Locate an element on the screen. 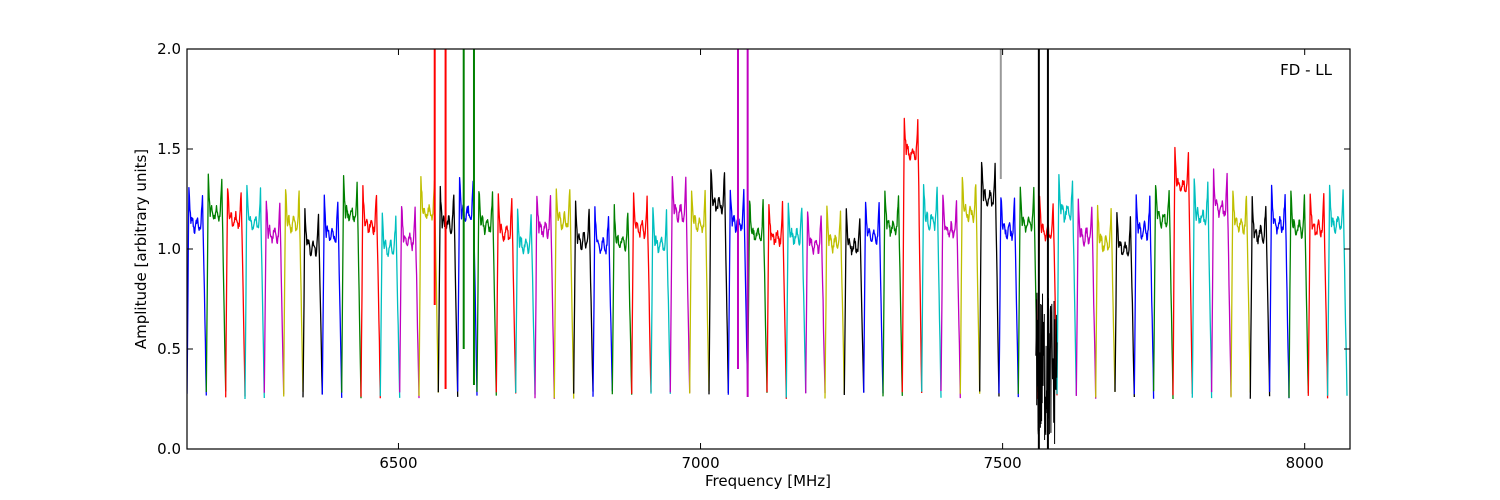 Image resolution: width=1500 pixels, height=500 pixels. channel-30-curve is located at coordinates (757, 297).